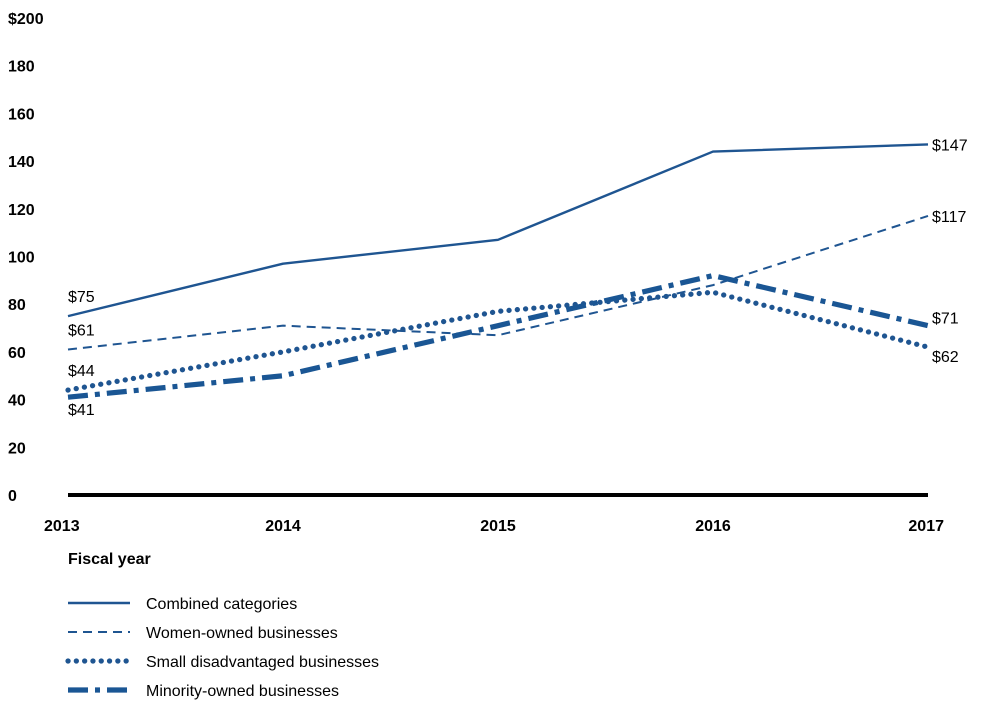 This screenshot has height=705, width=988. What do you see at coordinates (12, 496) in the screenshot?
I see `y-tick-label: 0` at bounding box center [12, 496].